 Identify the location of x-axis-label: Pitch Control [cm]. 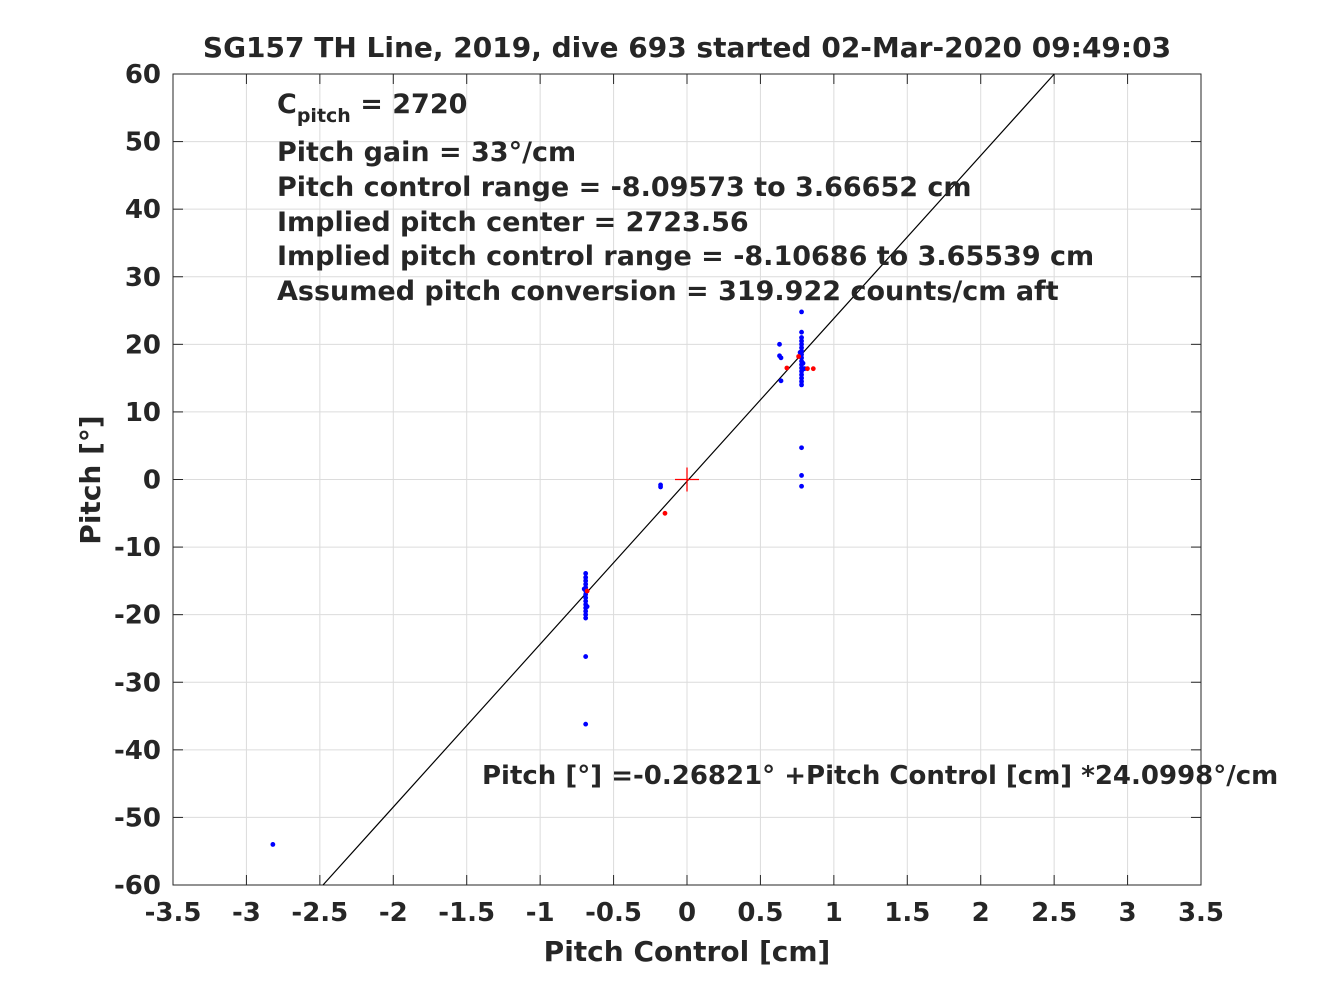
(687, 951).